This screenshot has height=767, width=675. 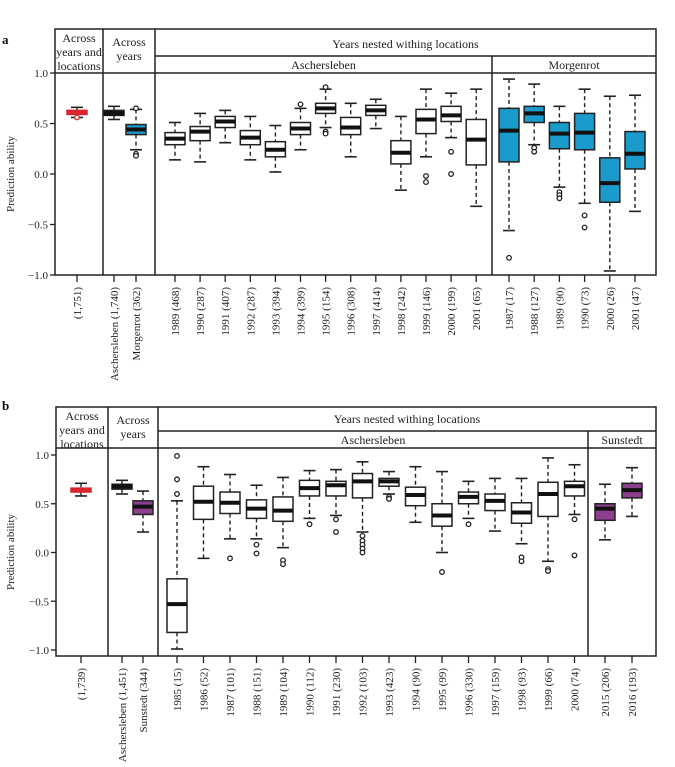 I want to click on x-tick-label: 1993 (423), so click(x=390, y=692).